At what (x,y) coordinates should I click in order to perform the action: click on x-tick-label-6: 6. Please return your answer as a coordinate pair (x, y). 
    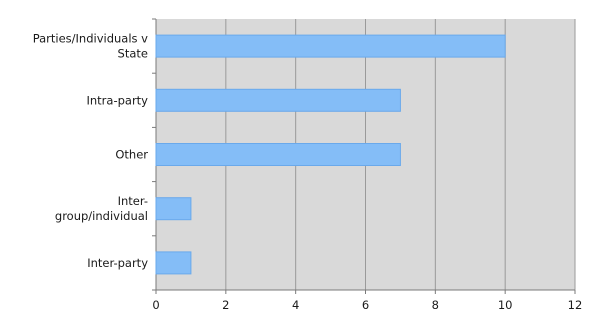
    Looking at the image, I should click on (365, 305).